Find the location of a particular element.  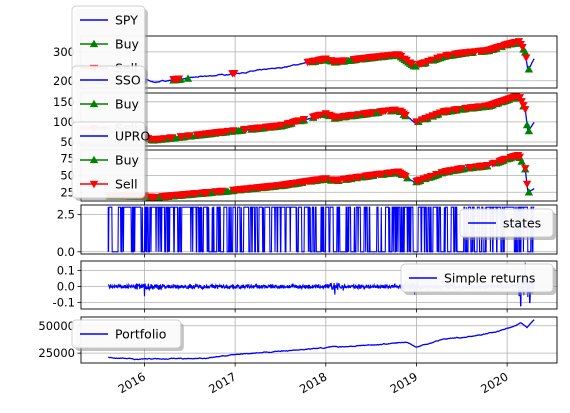

legend-label: SSO is located at coordinates (128, 80).